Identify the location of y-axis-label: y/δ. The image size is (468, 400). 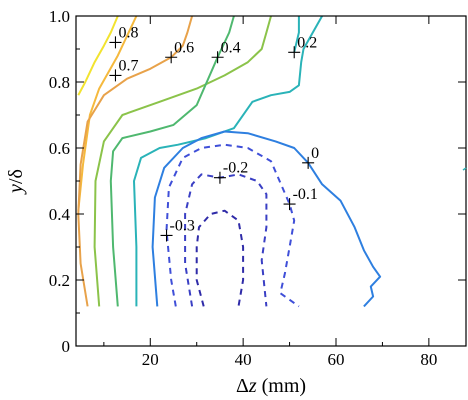
(16, 182).